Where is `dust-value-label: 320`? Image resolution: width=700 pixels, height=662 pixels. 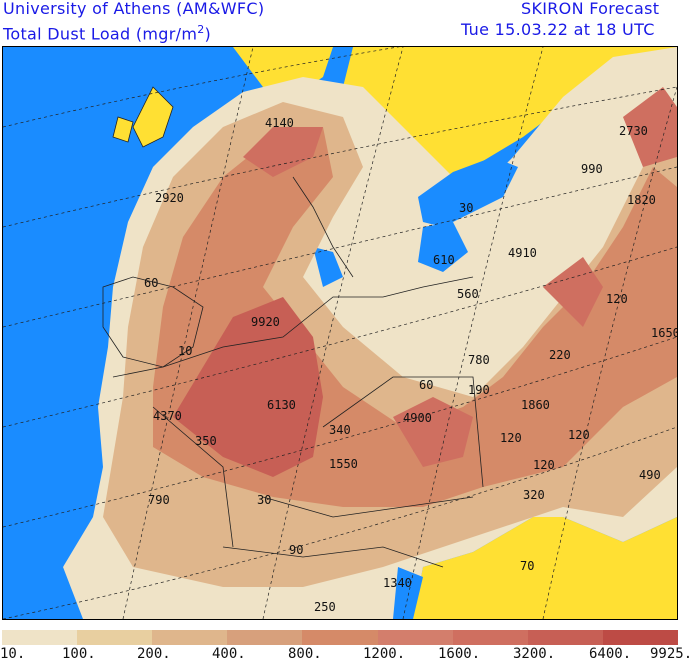
dust-value-label: 320 is located at coordinates (534, 495).